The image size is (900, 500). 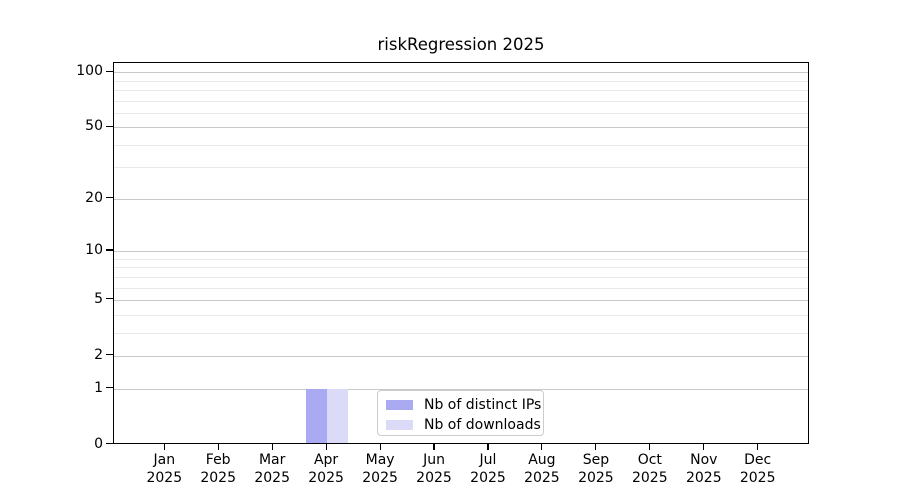 I want to click on legend-label-distinct-ips: Nb of distinct IPs, so click(x=483, y=405).